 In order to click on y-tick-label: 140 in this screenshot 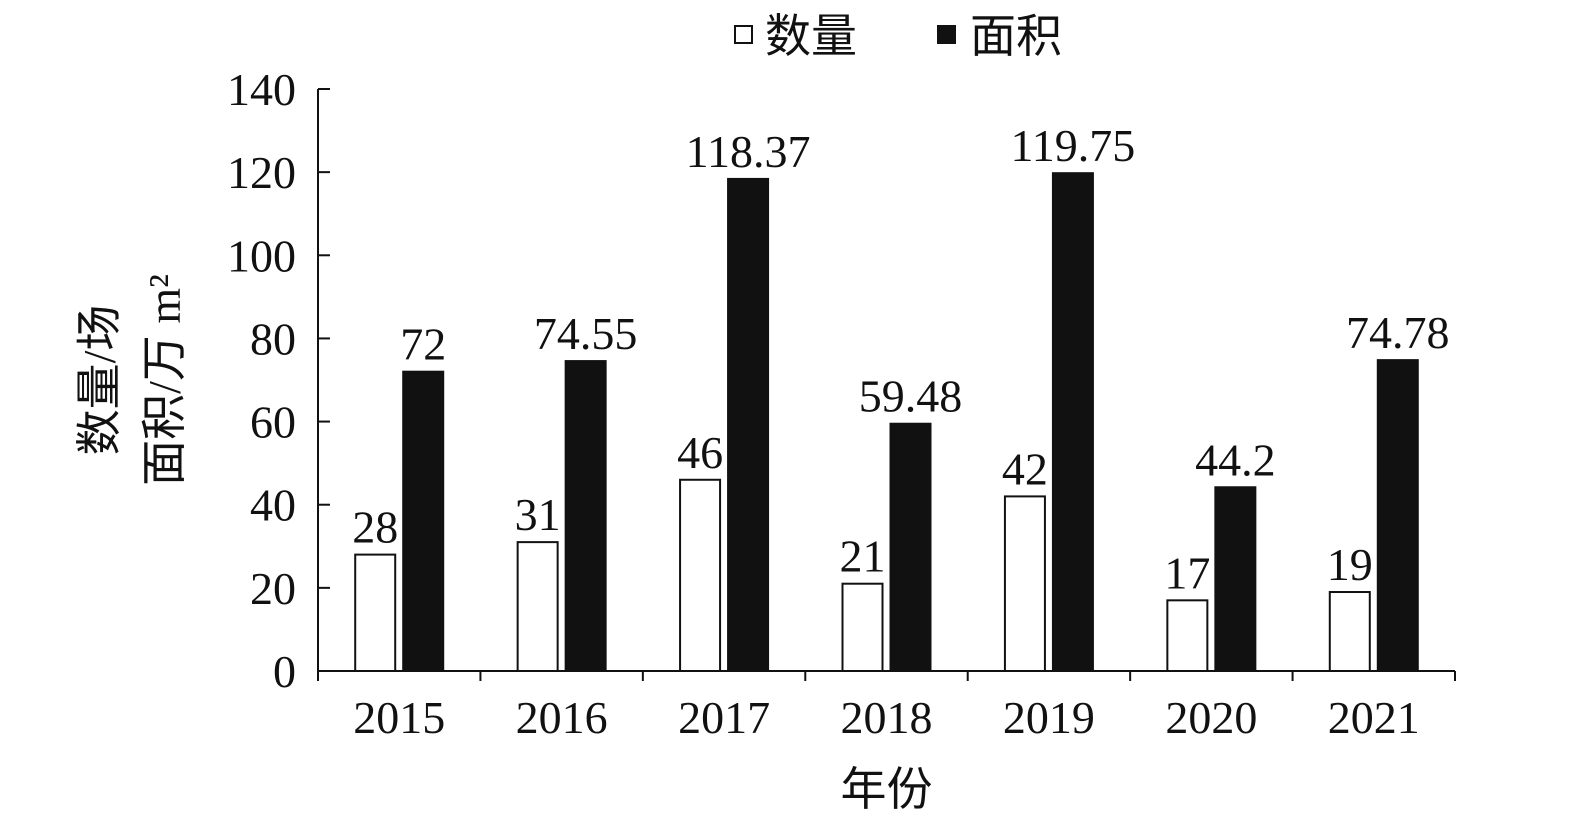, I will do `click(261, 89)`.